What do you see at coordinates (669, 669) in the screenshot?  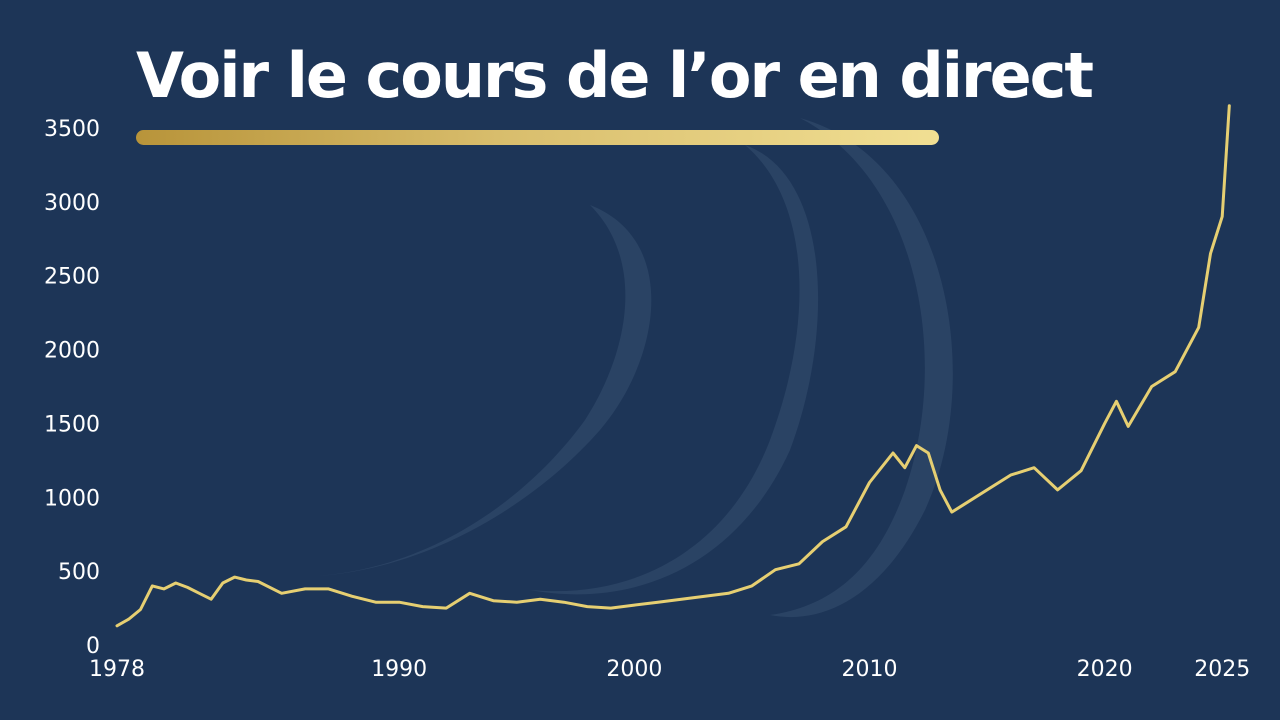 I see `x-axis-ticks: 1978 1990 2000 2010 2020 2025` at bounding box center [669, 669].